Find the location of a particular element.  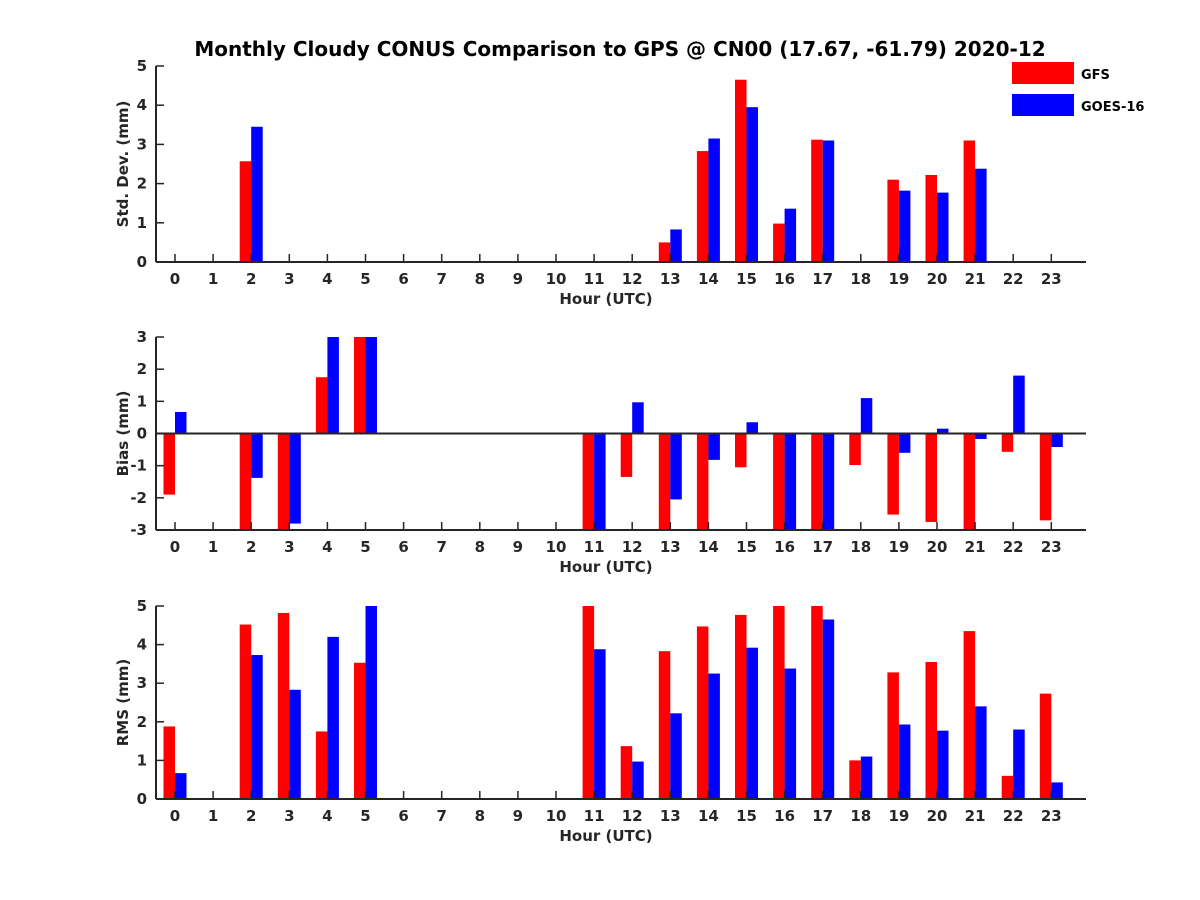

std-dev-x-tick-label: 22 is located at coordinates (1013, 279).